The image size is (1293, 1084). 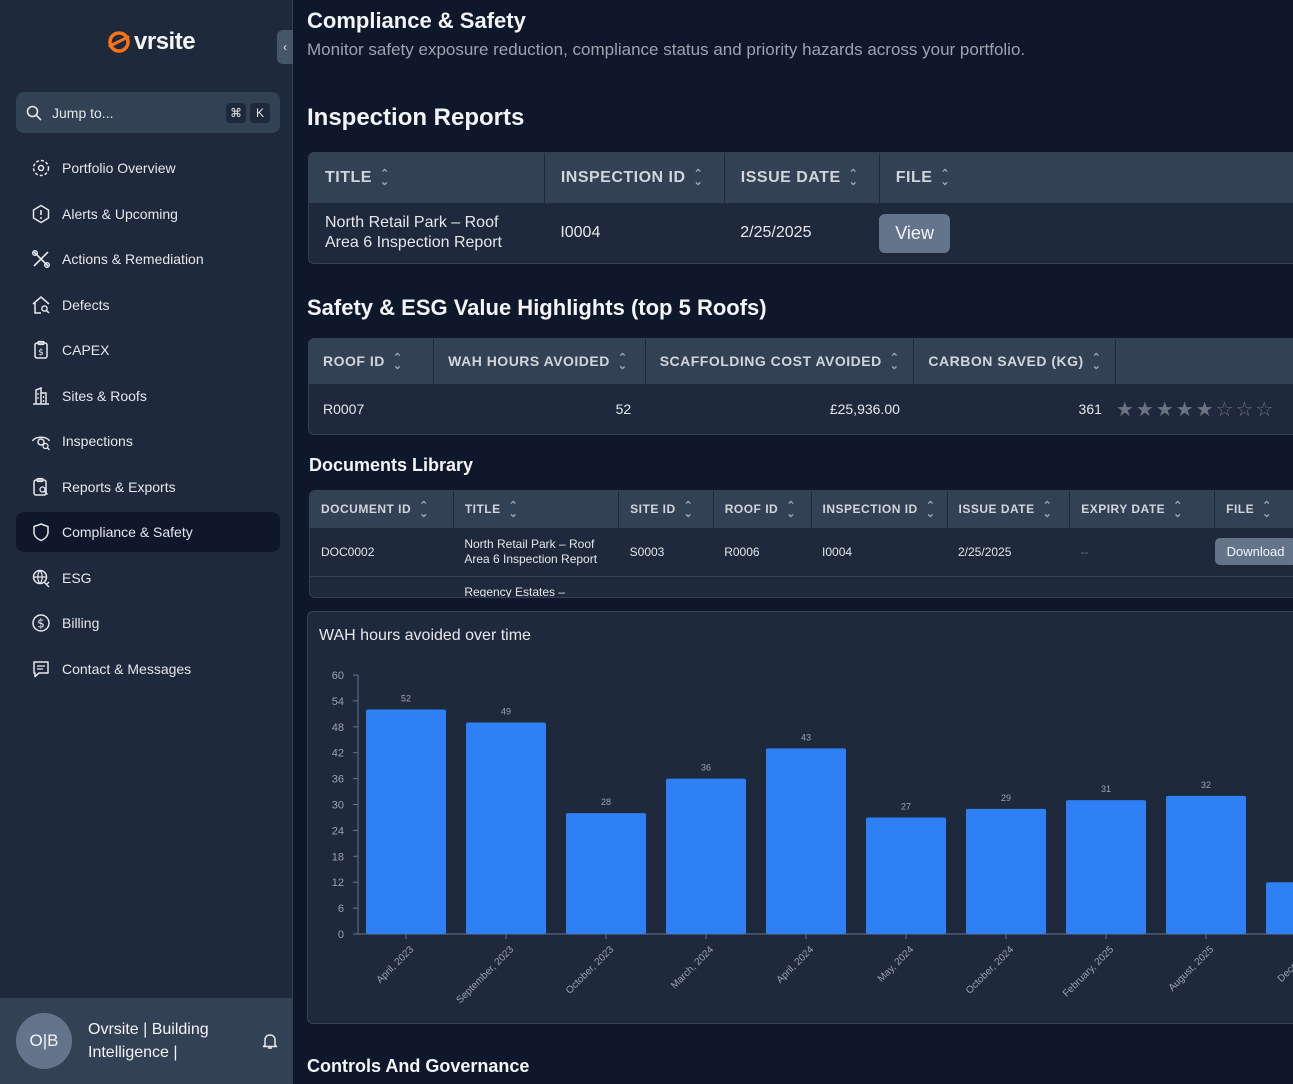 I want to click on download-button: Download, so click(x=1253, y=552).